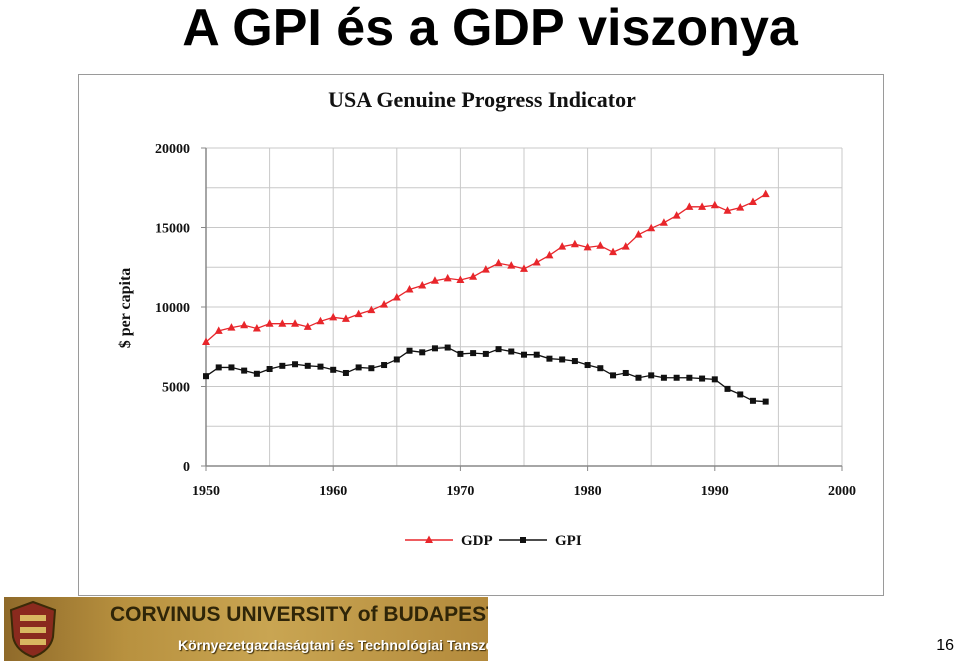 This screenshot has width=960, height=661. Describe the element at coordinates (172, 149) in the screenshot. I see `y-tick-label: 20000` at that location.